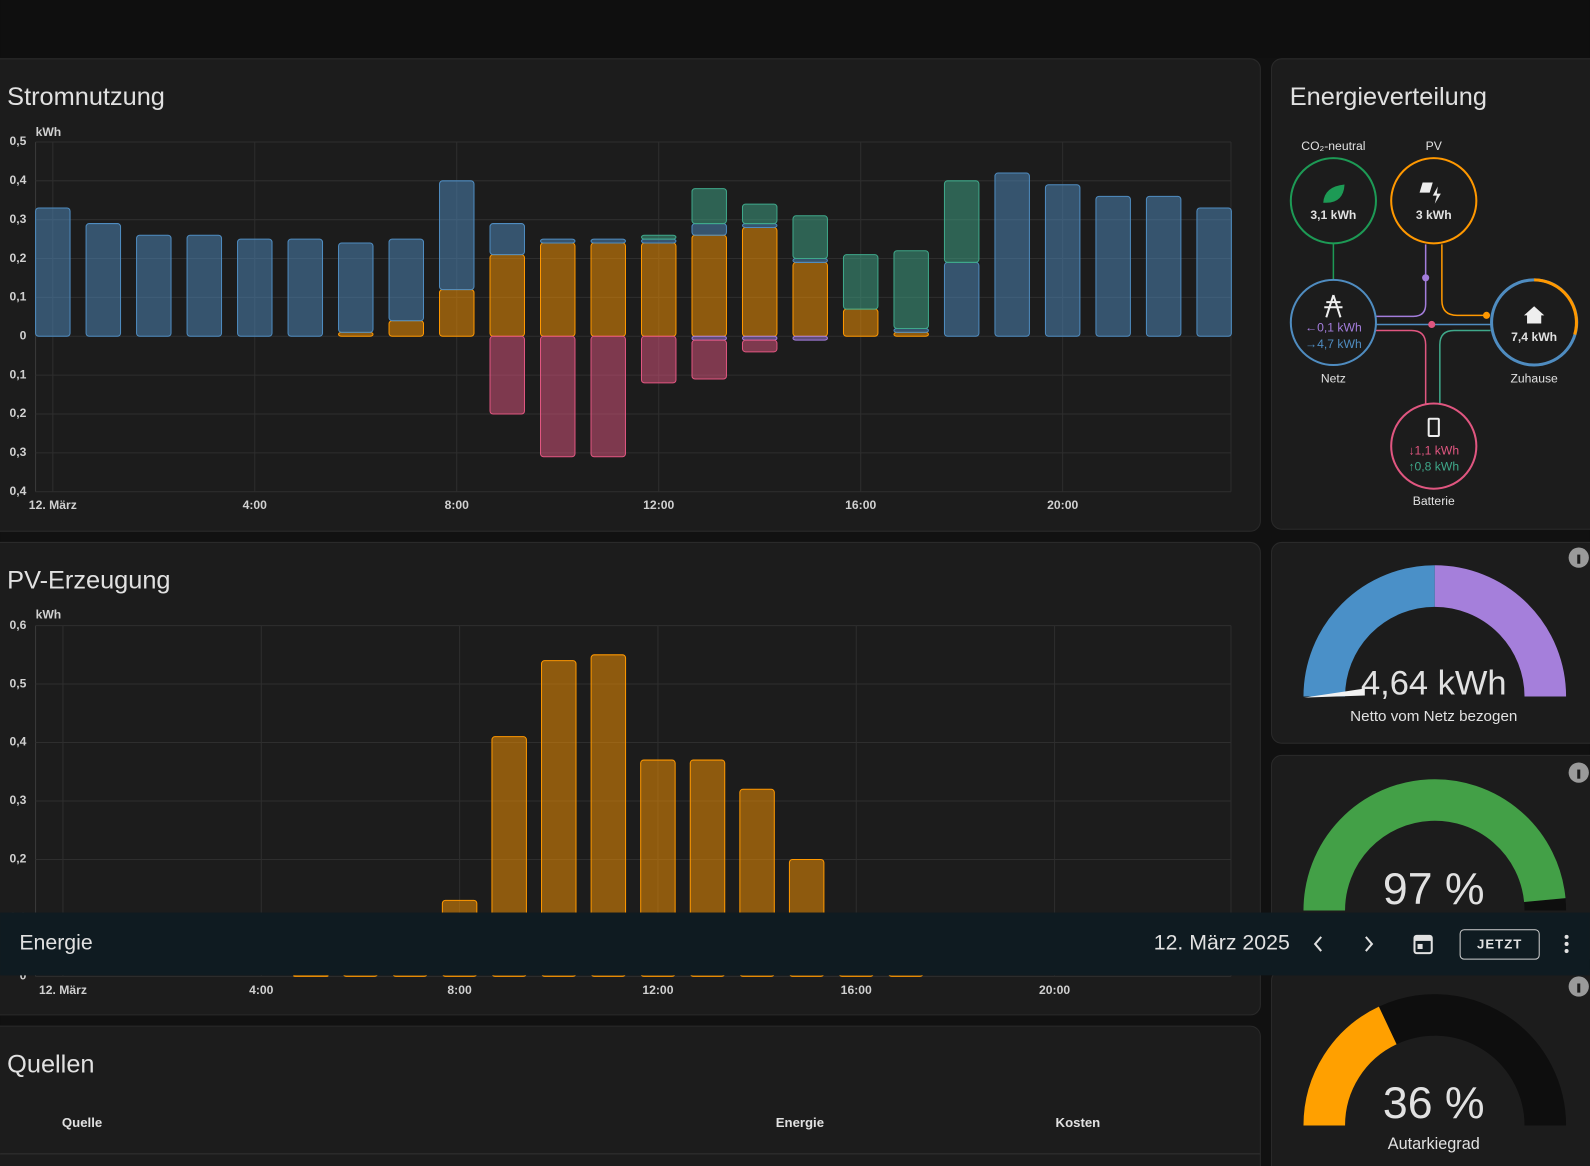  What do you see at coordinates (1433, 467) in the screenshot?
I see `node-value: ↑0,8 kWh` at bounding box center [1433, 467].